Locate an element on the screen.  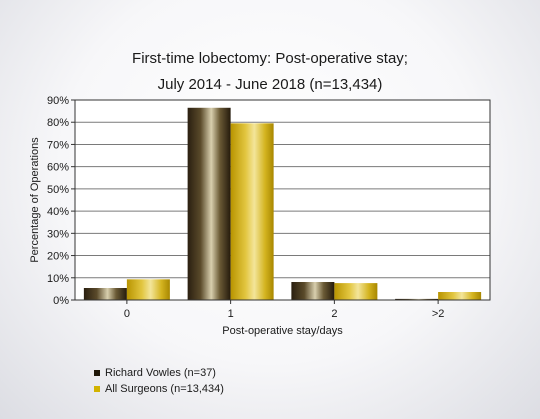
legend-item-series-2: All Surgeons (n=13,434) is located at coordinates (159, 389).